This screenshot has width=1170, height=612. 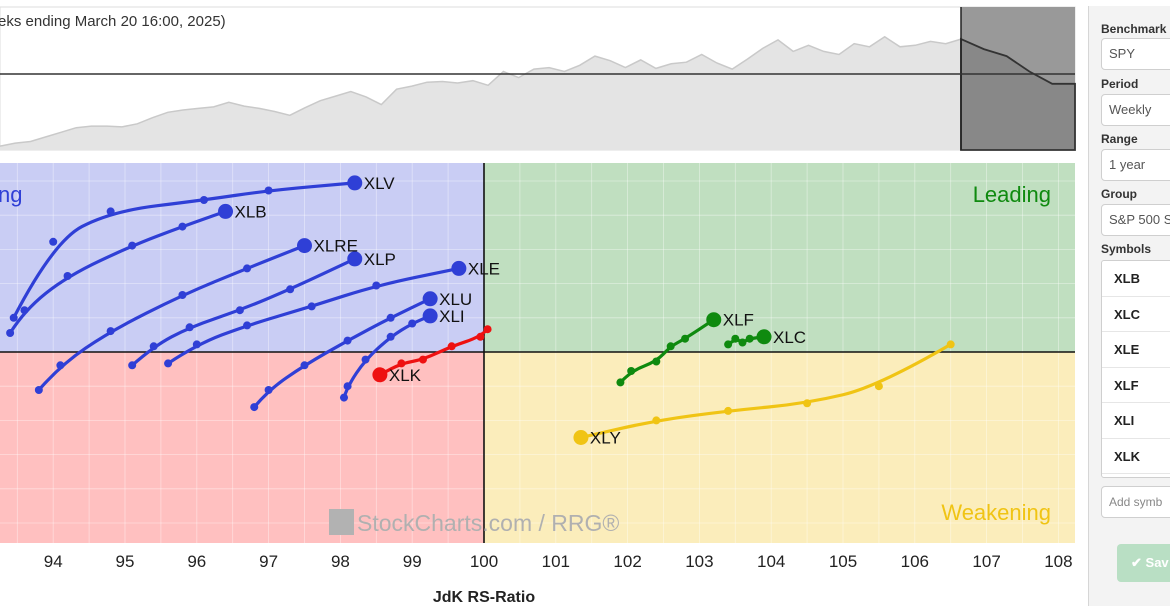 I want to click on symbol-row-xlb: XLB, so click(x=1136, y=279).